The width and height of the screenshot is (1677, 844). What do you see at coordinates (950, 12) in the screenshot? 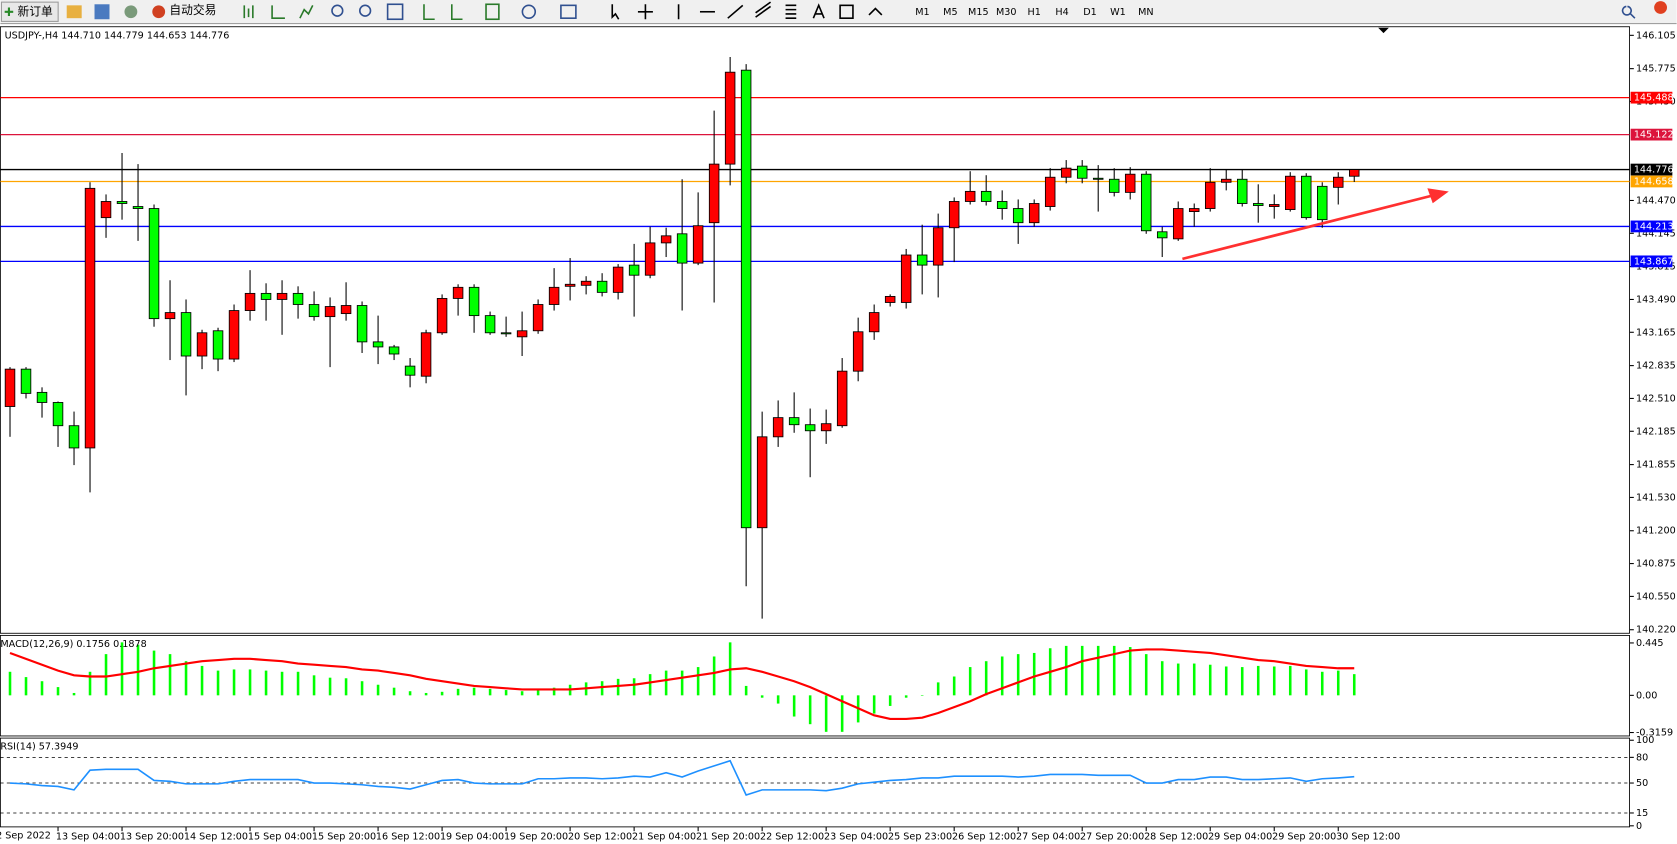
I see `timeframe-button: M5` at bounding box center [950, 12].